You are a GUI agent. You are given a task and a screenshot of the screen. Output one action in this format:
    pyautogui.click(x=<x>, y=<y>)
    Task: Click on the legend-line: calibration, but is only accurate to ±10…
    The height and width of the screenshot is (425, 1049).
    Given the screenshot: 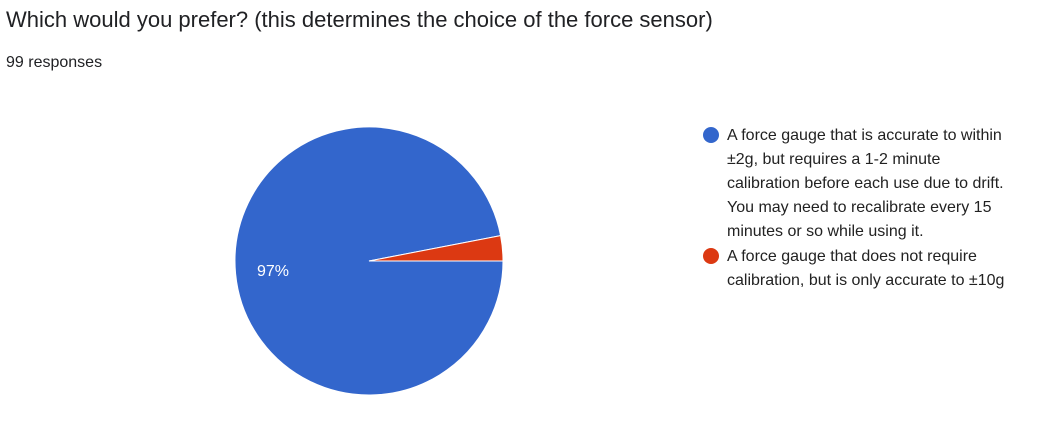 What is the action you would take?
    pyautogui.click(x=866, y=280)
    